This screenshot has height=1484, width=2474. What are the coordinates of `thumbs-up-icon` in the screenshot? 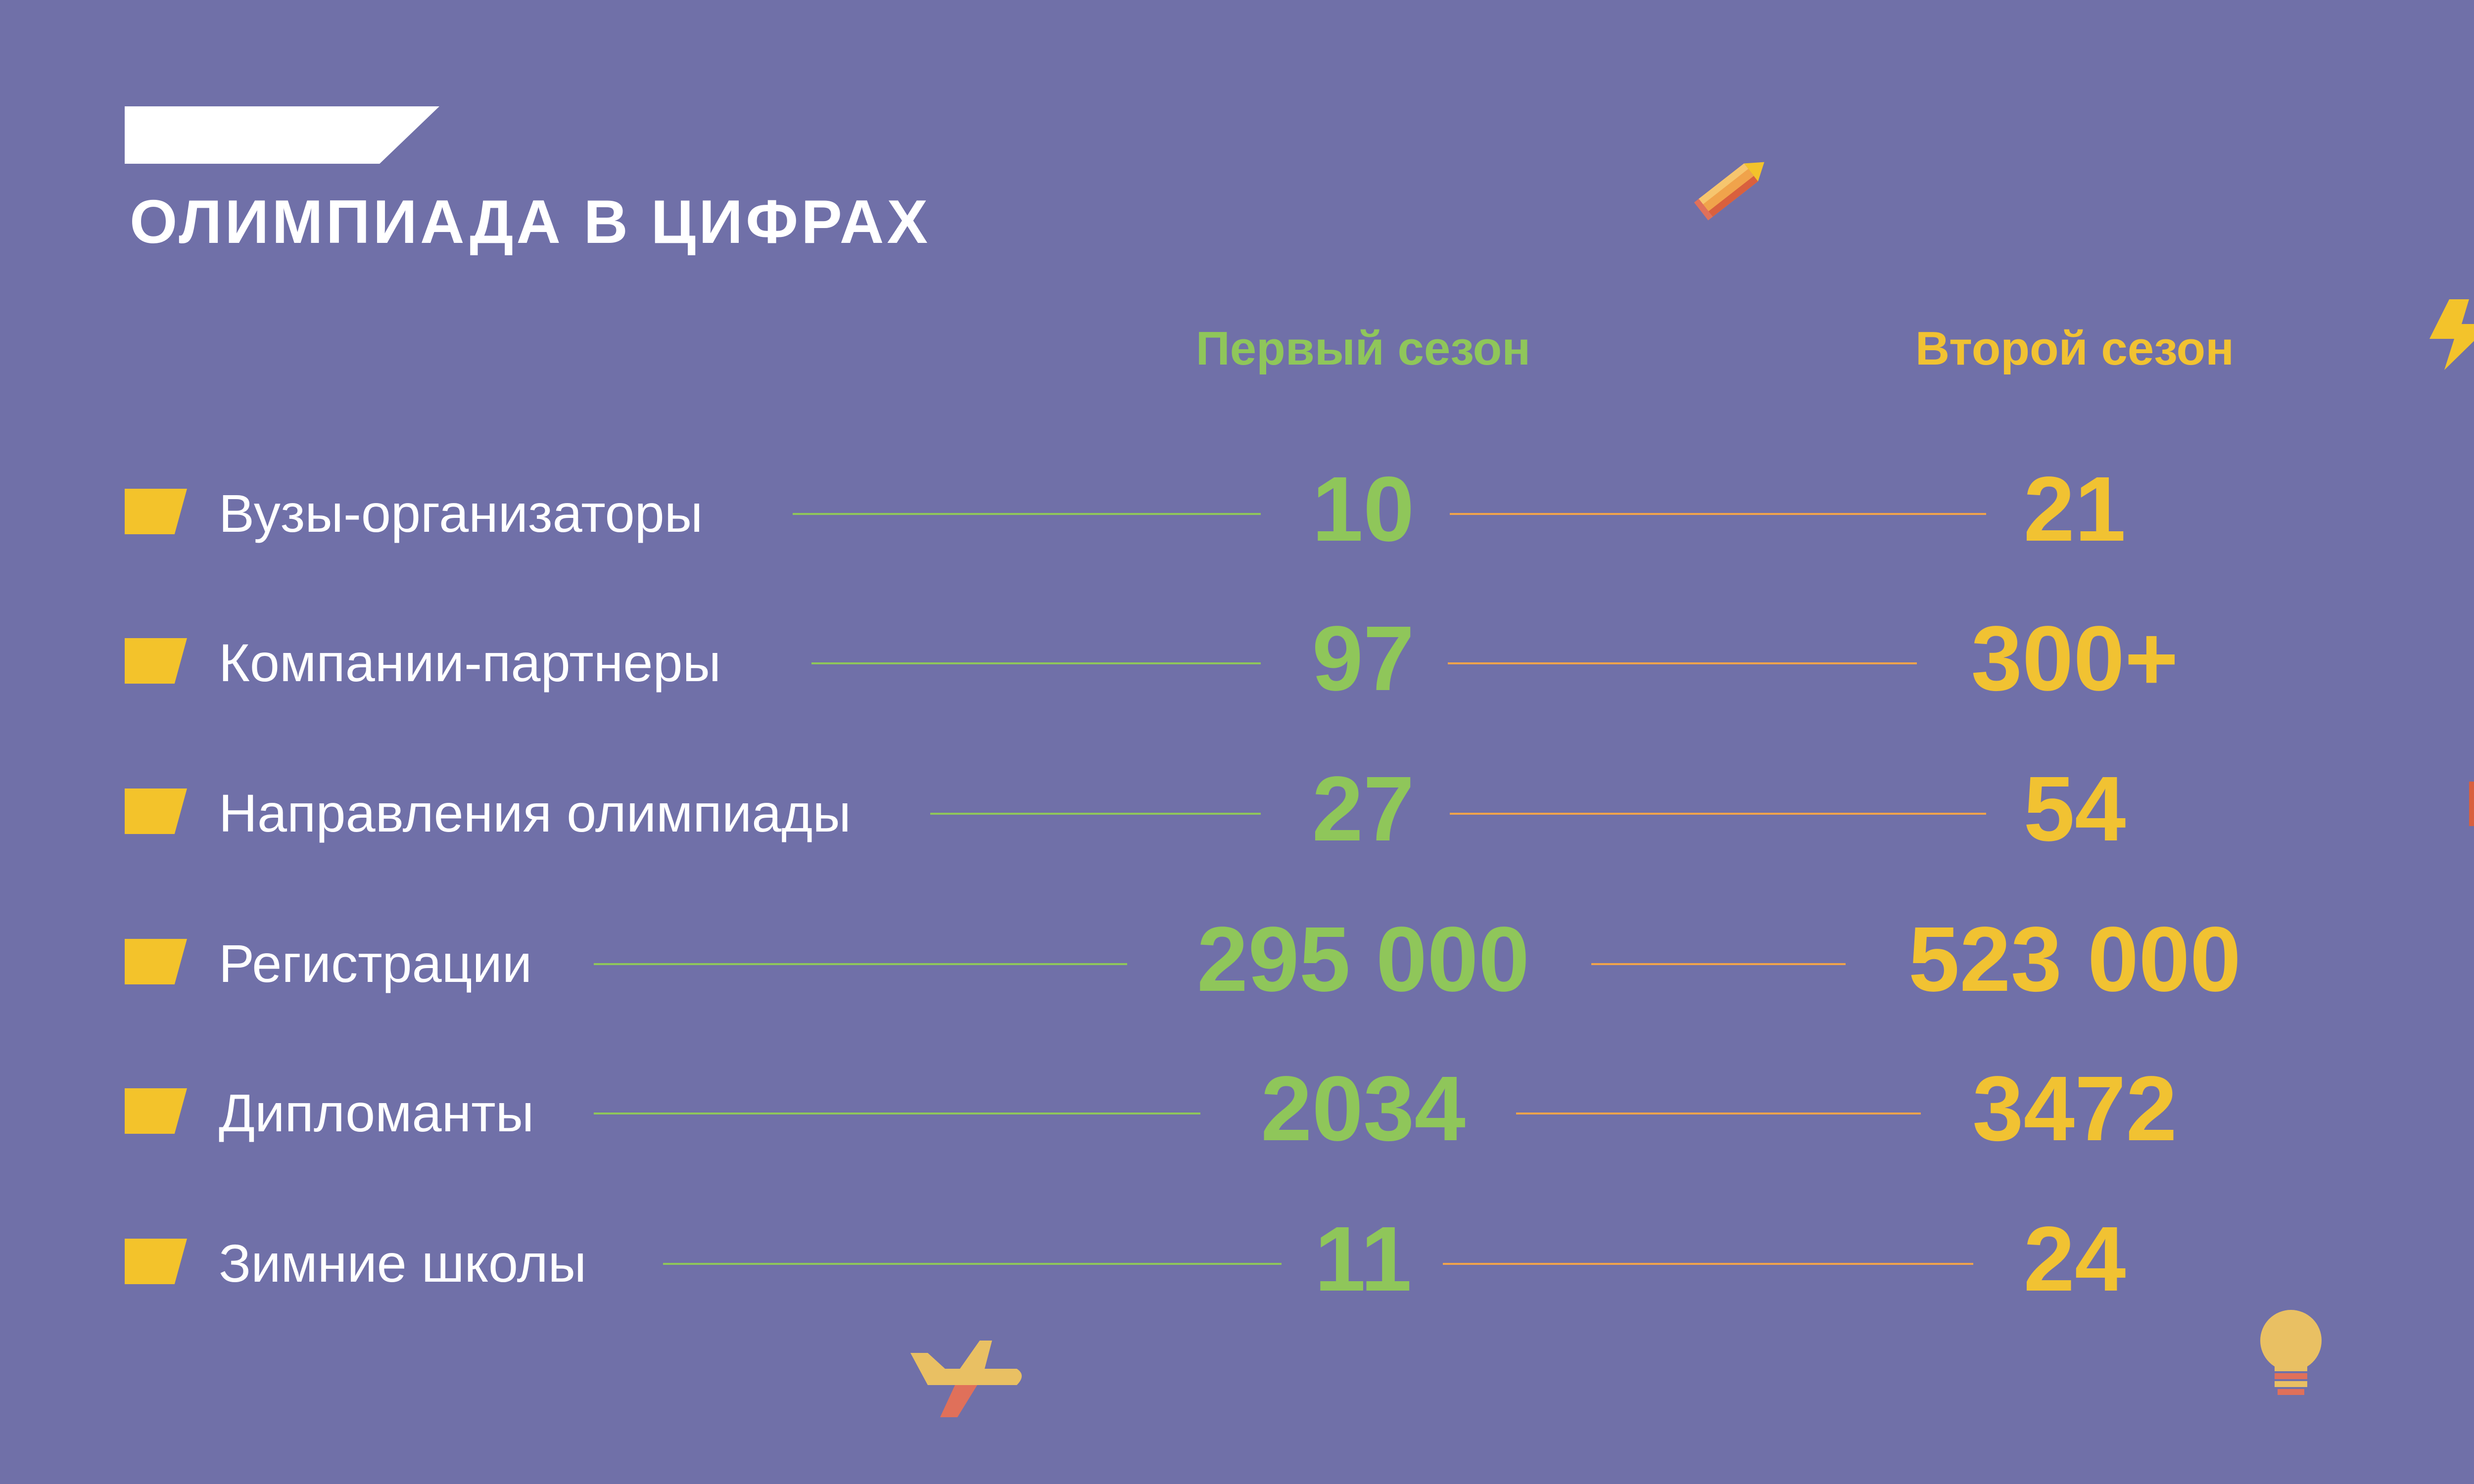 It's located at (2472, 804).